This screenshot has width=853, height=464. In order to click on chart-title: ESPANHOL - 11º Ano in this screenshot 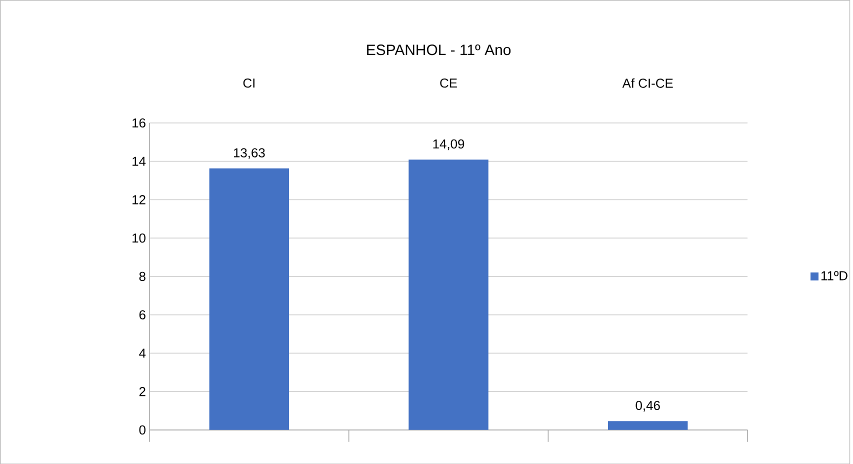, I will do `click(439, 49)`.